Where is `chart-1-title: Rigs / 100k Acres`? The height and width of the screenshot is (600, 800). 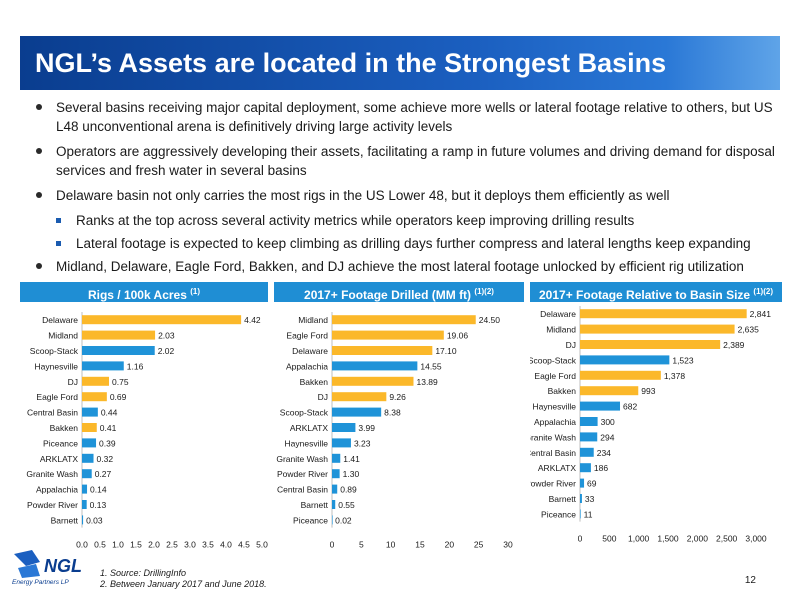
chart-1-title: Rigs / 100k Acres is located at coordinates (137, 295).